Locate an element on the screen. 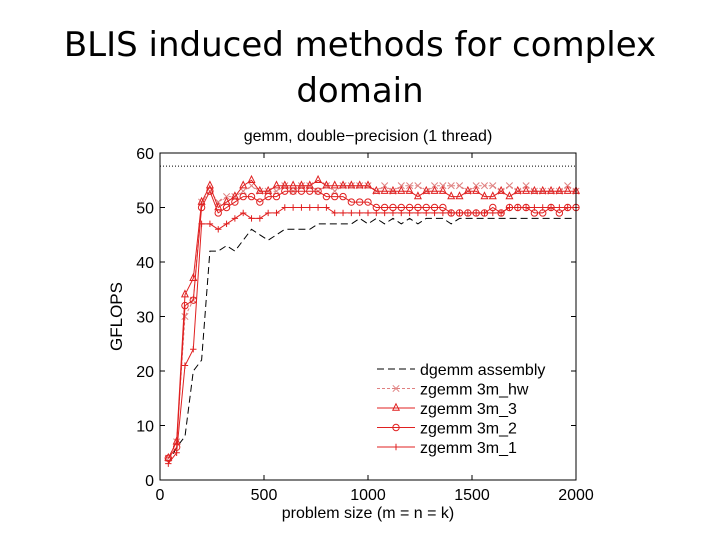 The image size is (720, 540). legend-item: zgemm 3m_3 is located at coordinates (447, 409).